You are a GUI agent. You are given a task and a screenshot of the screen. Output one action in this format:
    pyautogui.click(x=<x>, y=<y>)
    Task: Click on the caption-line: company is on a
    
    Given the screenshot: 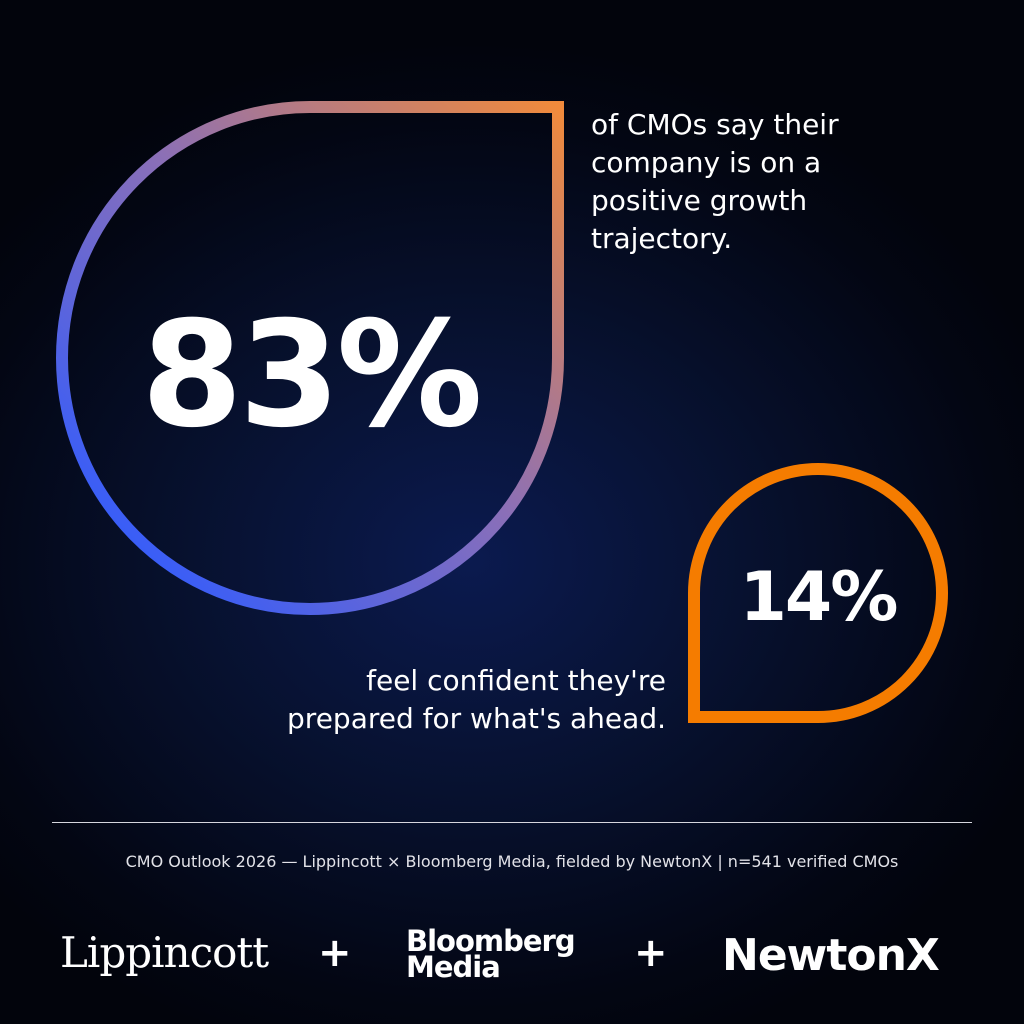 What is the action you would take?
    pyautogui.click(x=706, y=162)
    